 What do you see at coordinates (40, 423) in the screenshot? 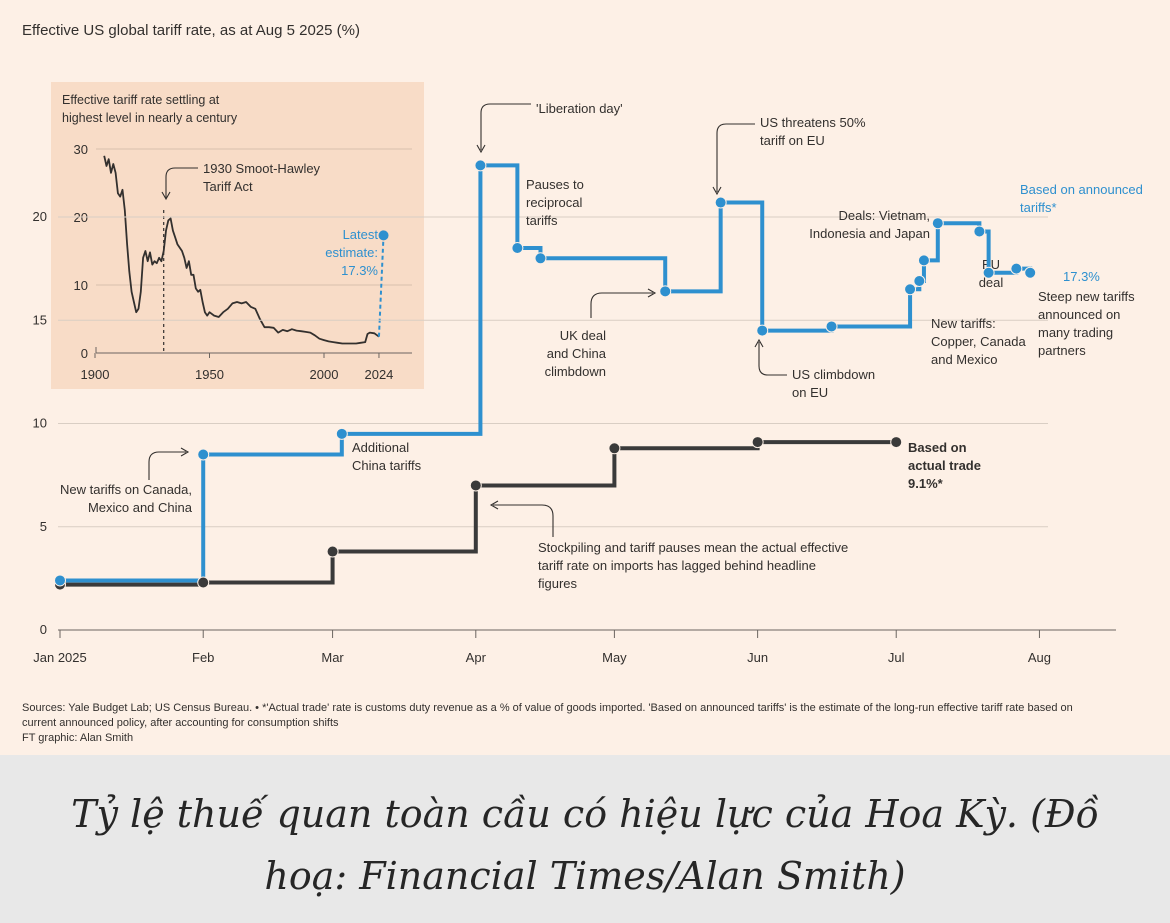
I see `y-tick-label: 10` at bounding box center [40, 423].